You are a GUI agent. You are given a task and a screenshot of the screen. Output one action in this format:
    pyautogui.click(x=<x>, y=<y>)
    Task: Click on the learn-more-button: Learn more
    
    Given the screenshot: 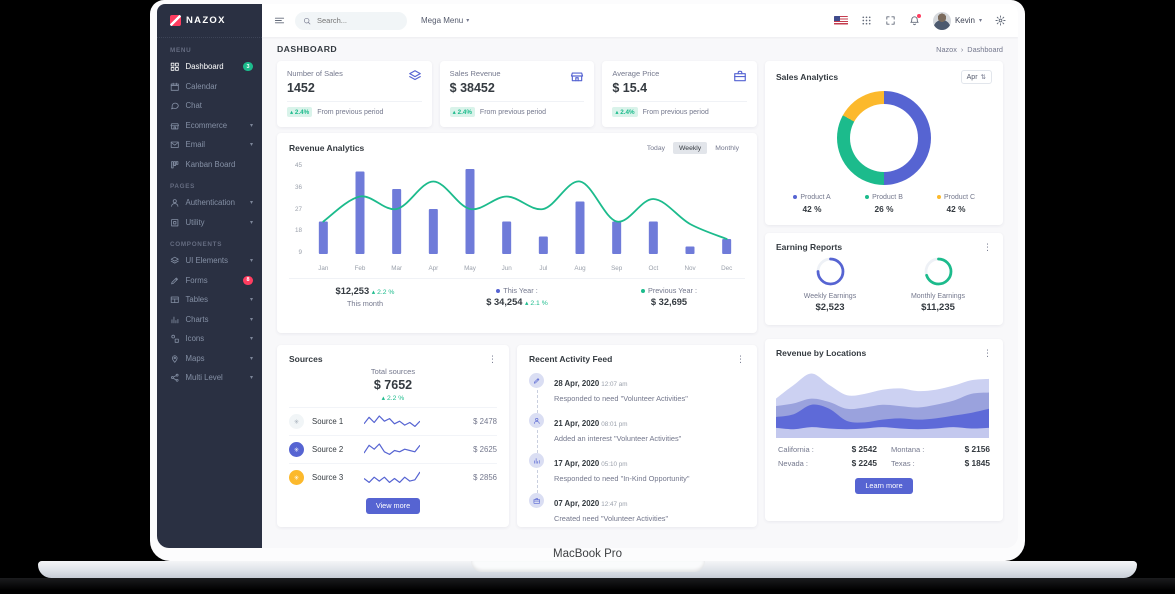 What is the action you would take?
    pyautogui.click(x=884, y=485)
    